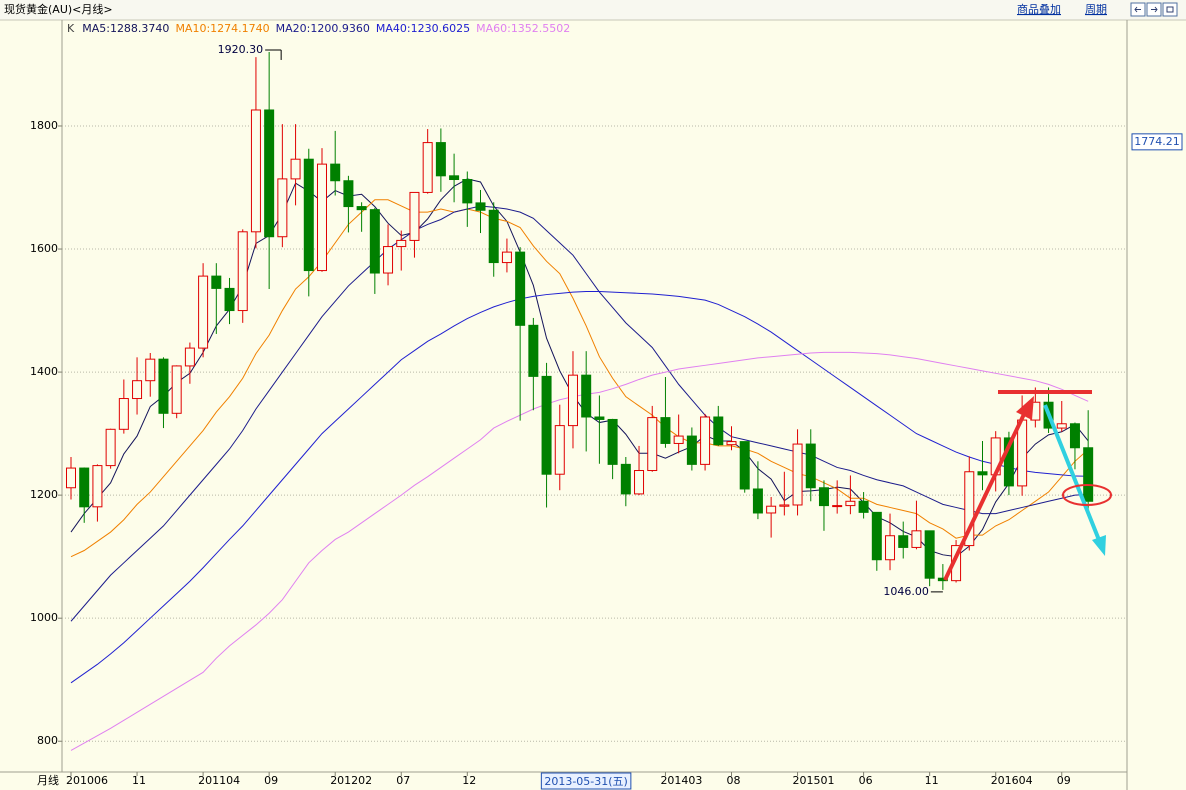 This screenshot has height=790, width=1186. I want to click on x-tick-label: 201202, so click(351, 780).